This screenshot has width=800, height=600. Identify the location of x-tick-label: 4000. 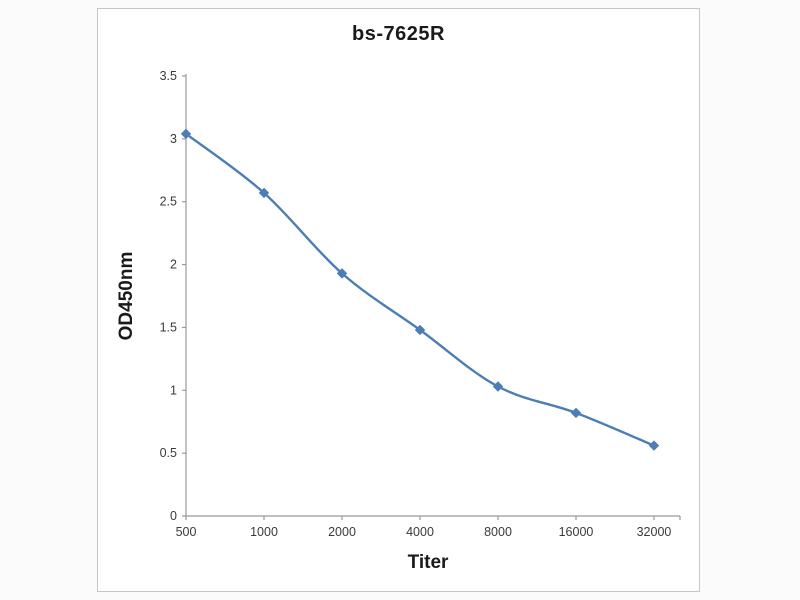
(420, 532).